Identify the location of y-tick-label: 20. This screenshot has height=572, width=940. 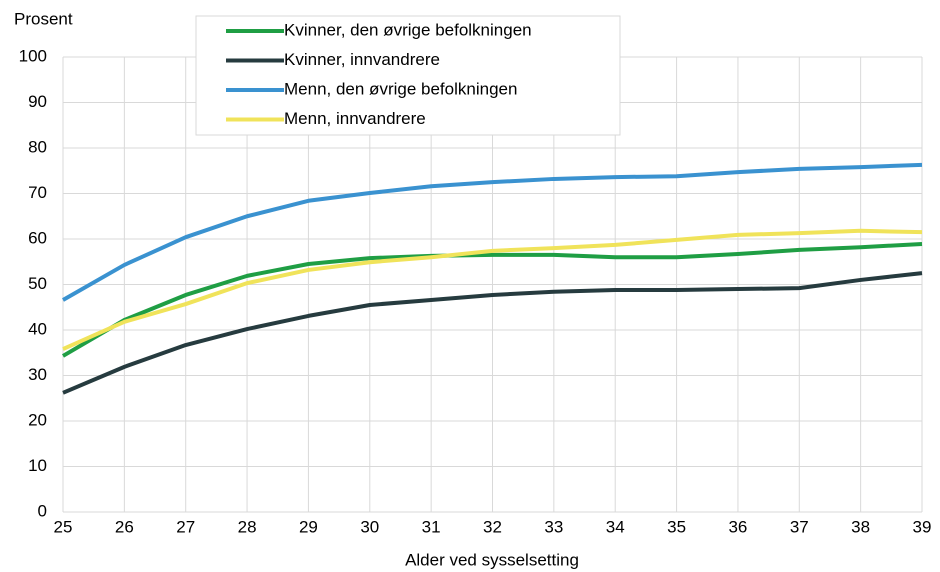
(37, 419).